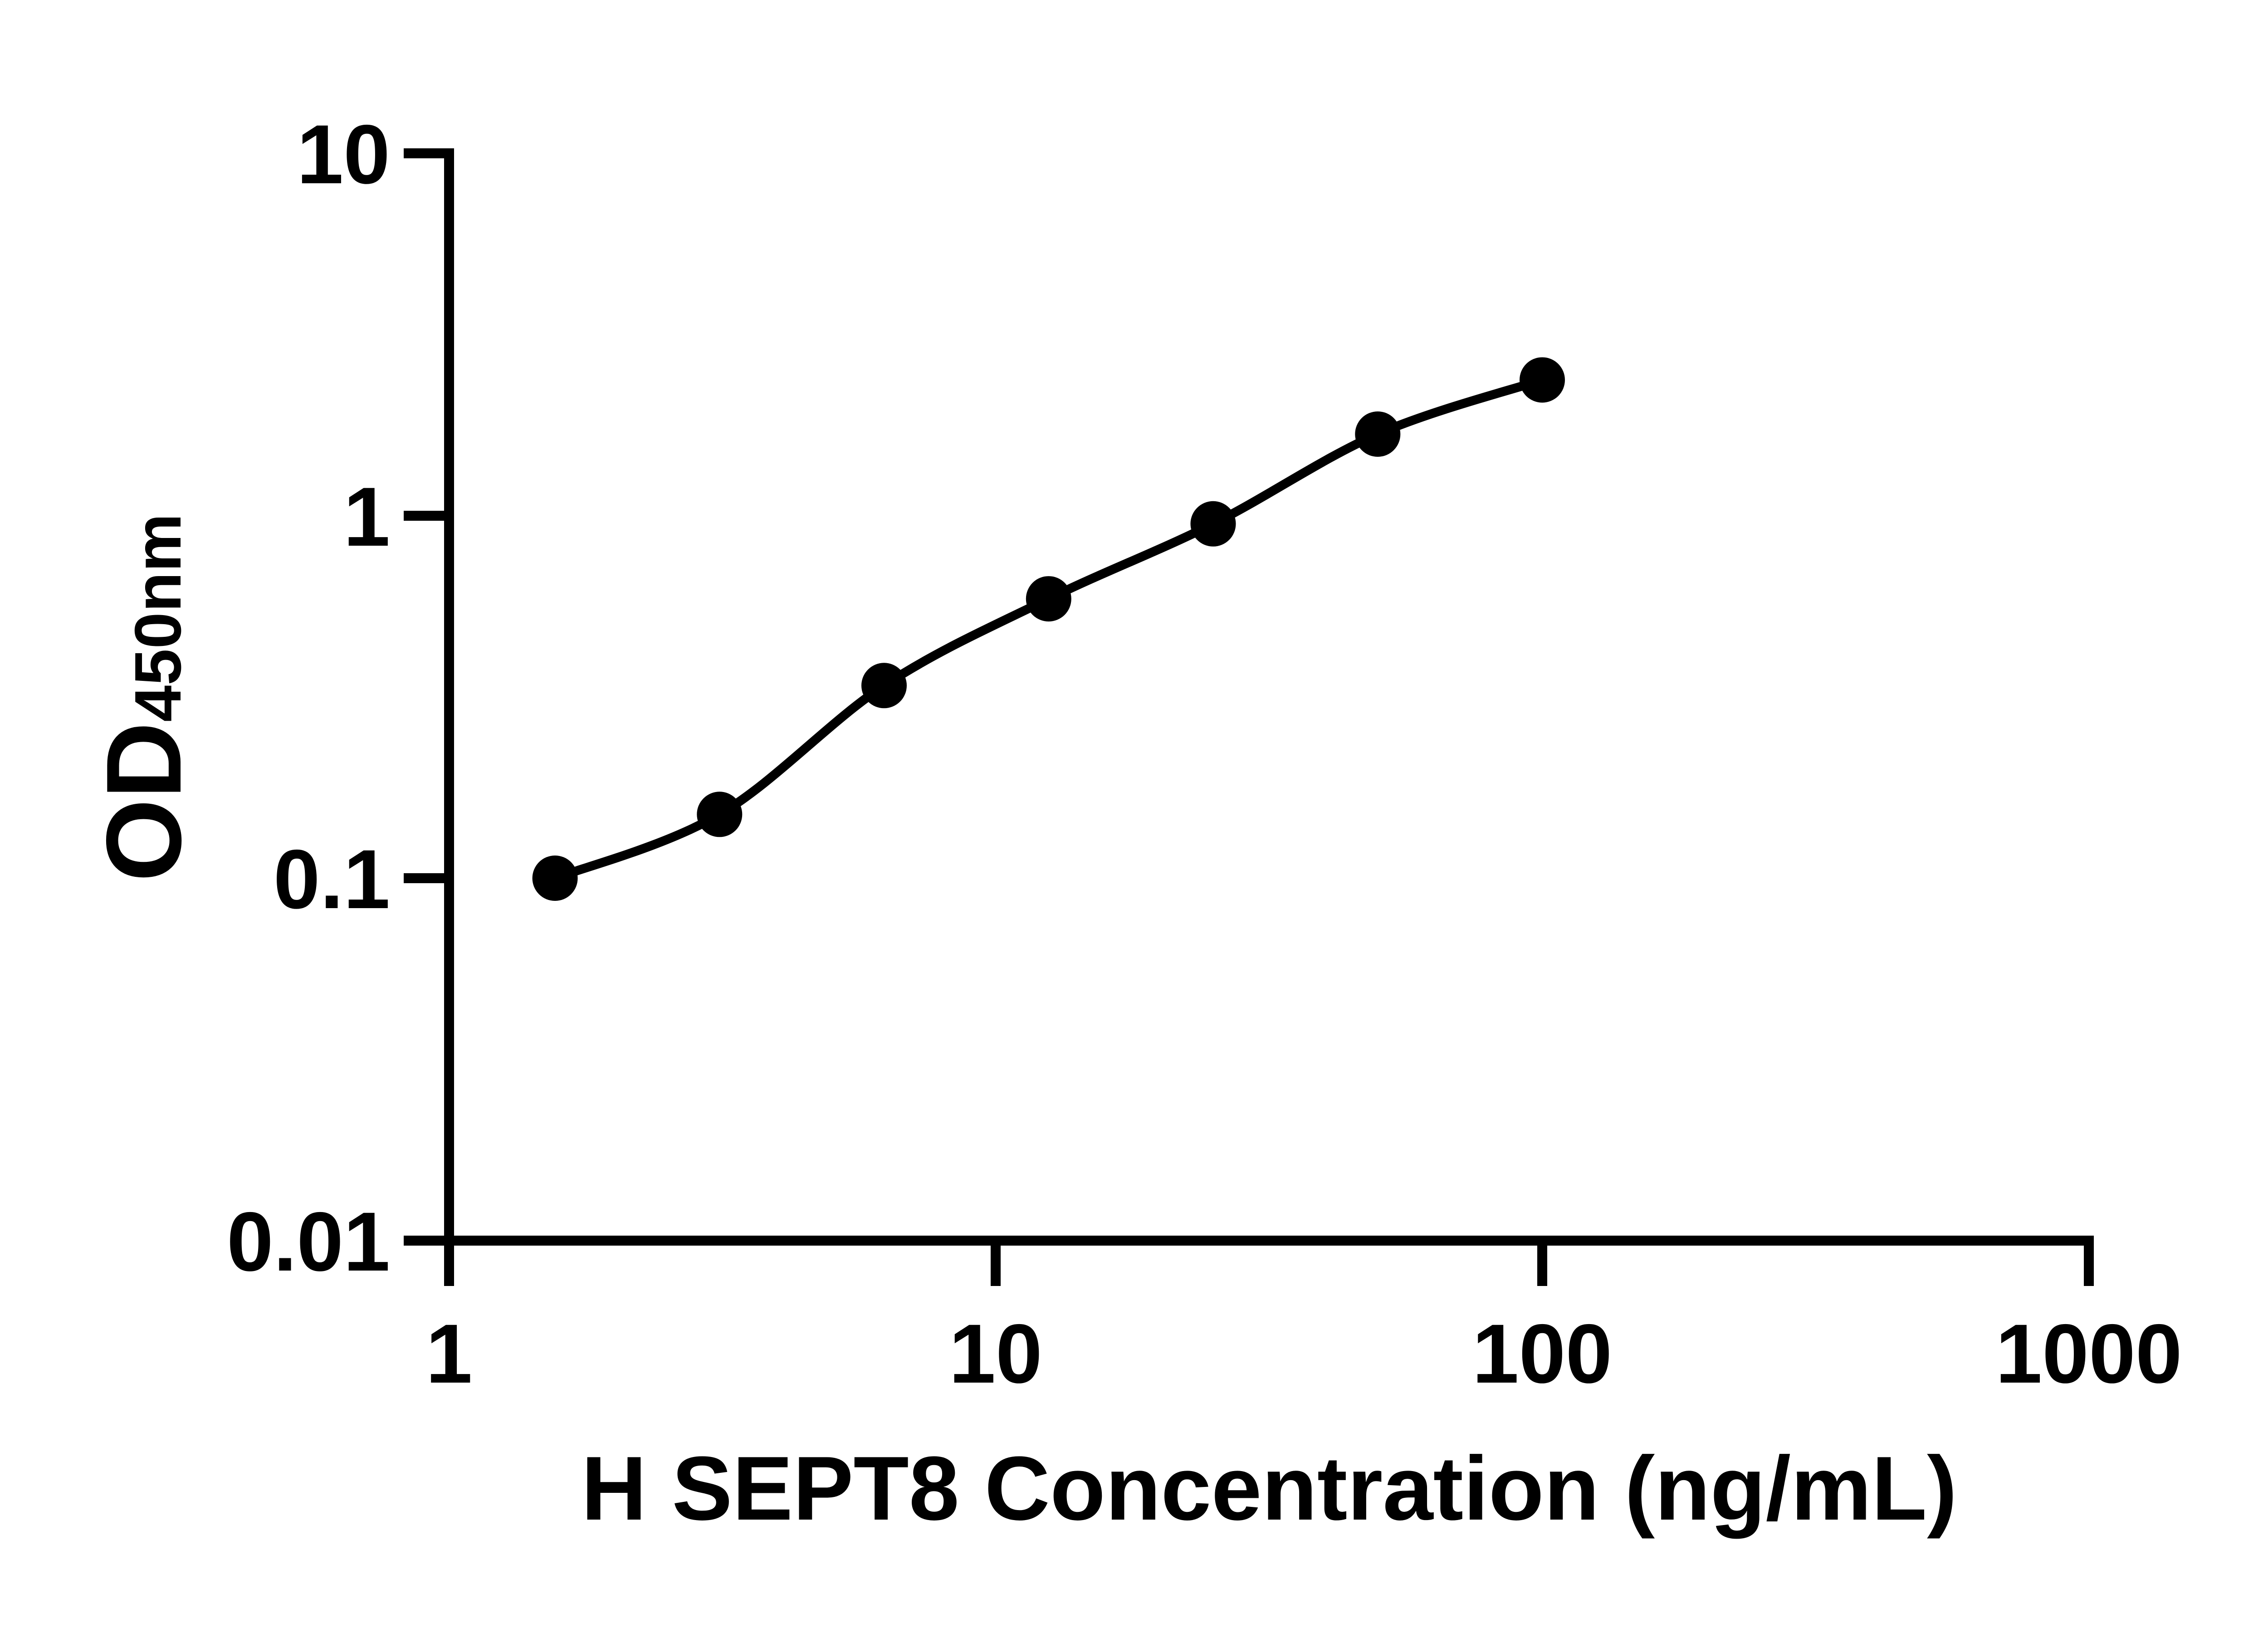 This screenshot has height=1633, width=2268. Describe the element at coordinates (309, 1242) in the screenshot. I see `y-tick-label: 0.01` at that location.